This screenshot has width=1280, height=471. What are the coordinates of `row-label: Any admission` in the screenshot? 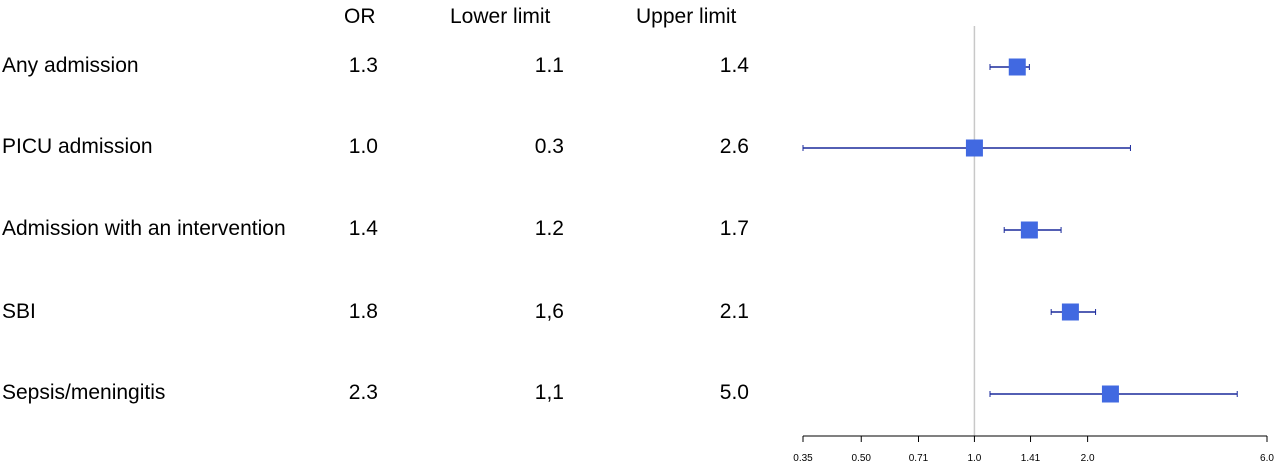 It's located at (70, 65).